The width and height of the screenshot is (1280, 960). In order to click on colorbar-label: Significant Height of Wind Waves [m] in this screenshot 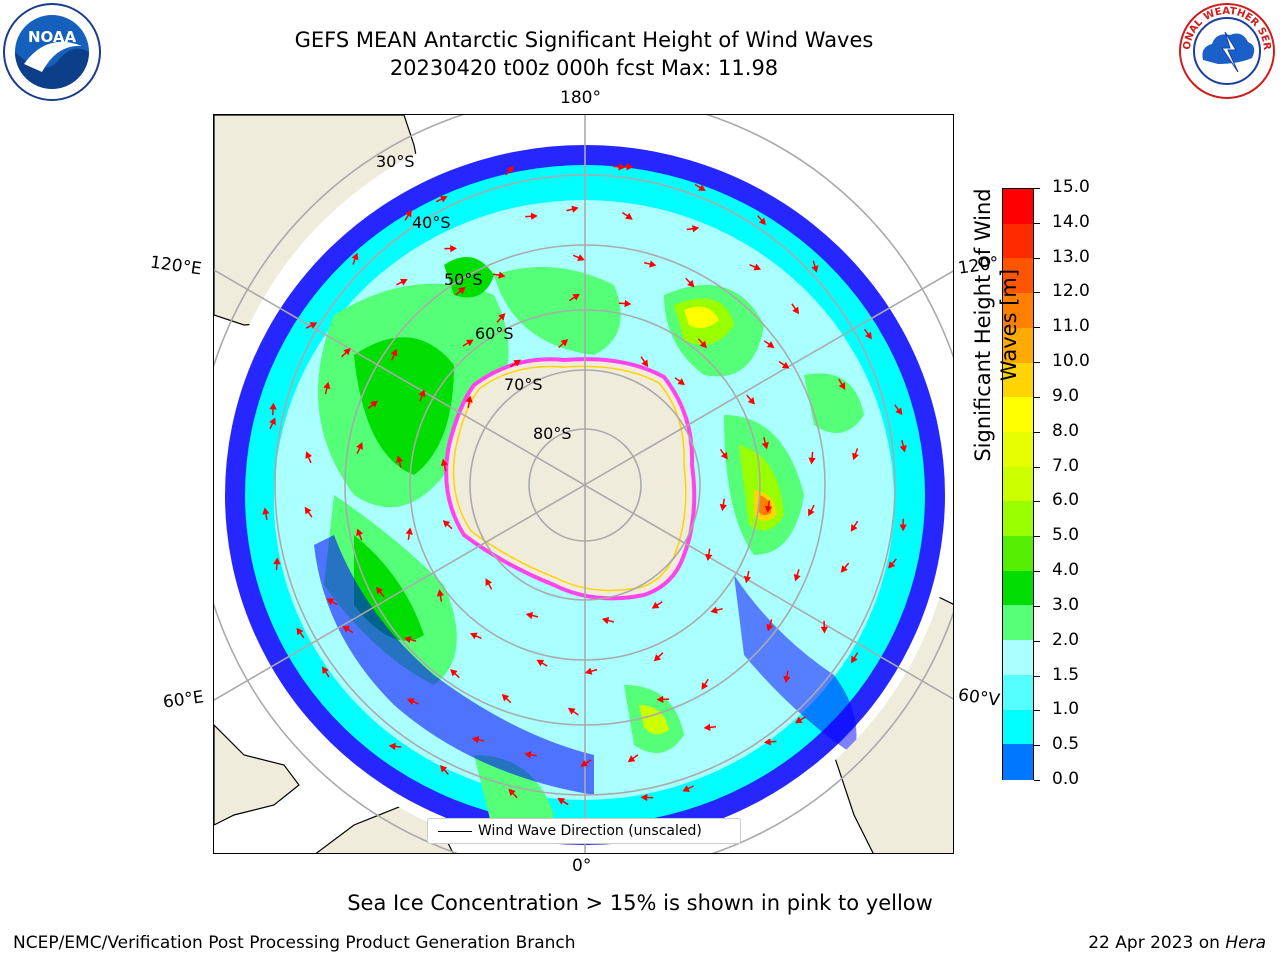, I will do `click(996, 325)`.